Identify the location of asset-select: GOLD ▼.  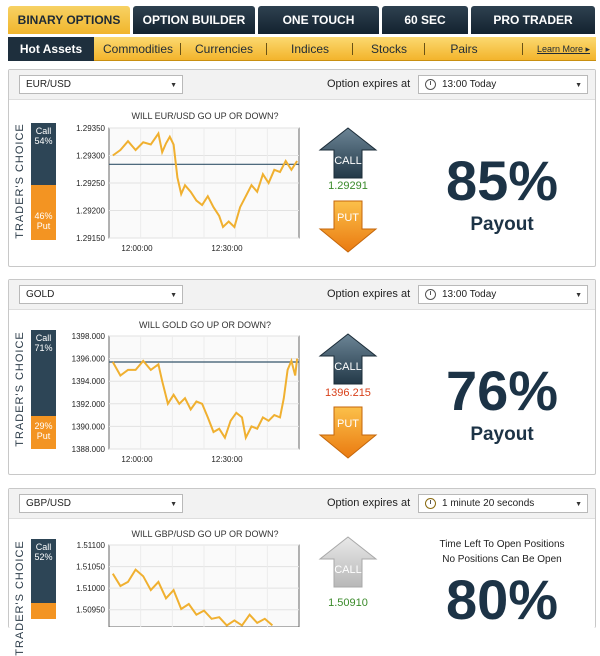
(101, 294).